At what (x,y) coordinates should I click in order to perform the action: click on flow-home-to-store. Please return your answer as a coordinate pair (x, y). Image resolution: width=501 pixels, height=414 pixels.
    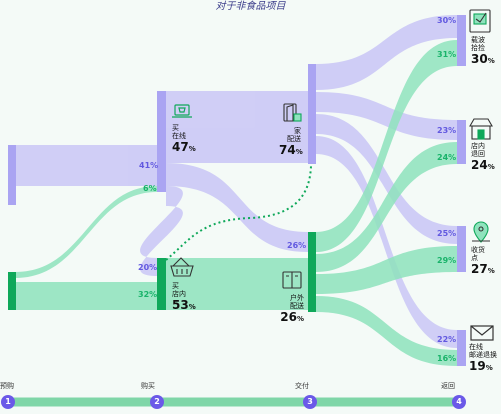
    Looking at the image, I should click on (386, 116).